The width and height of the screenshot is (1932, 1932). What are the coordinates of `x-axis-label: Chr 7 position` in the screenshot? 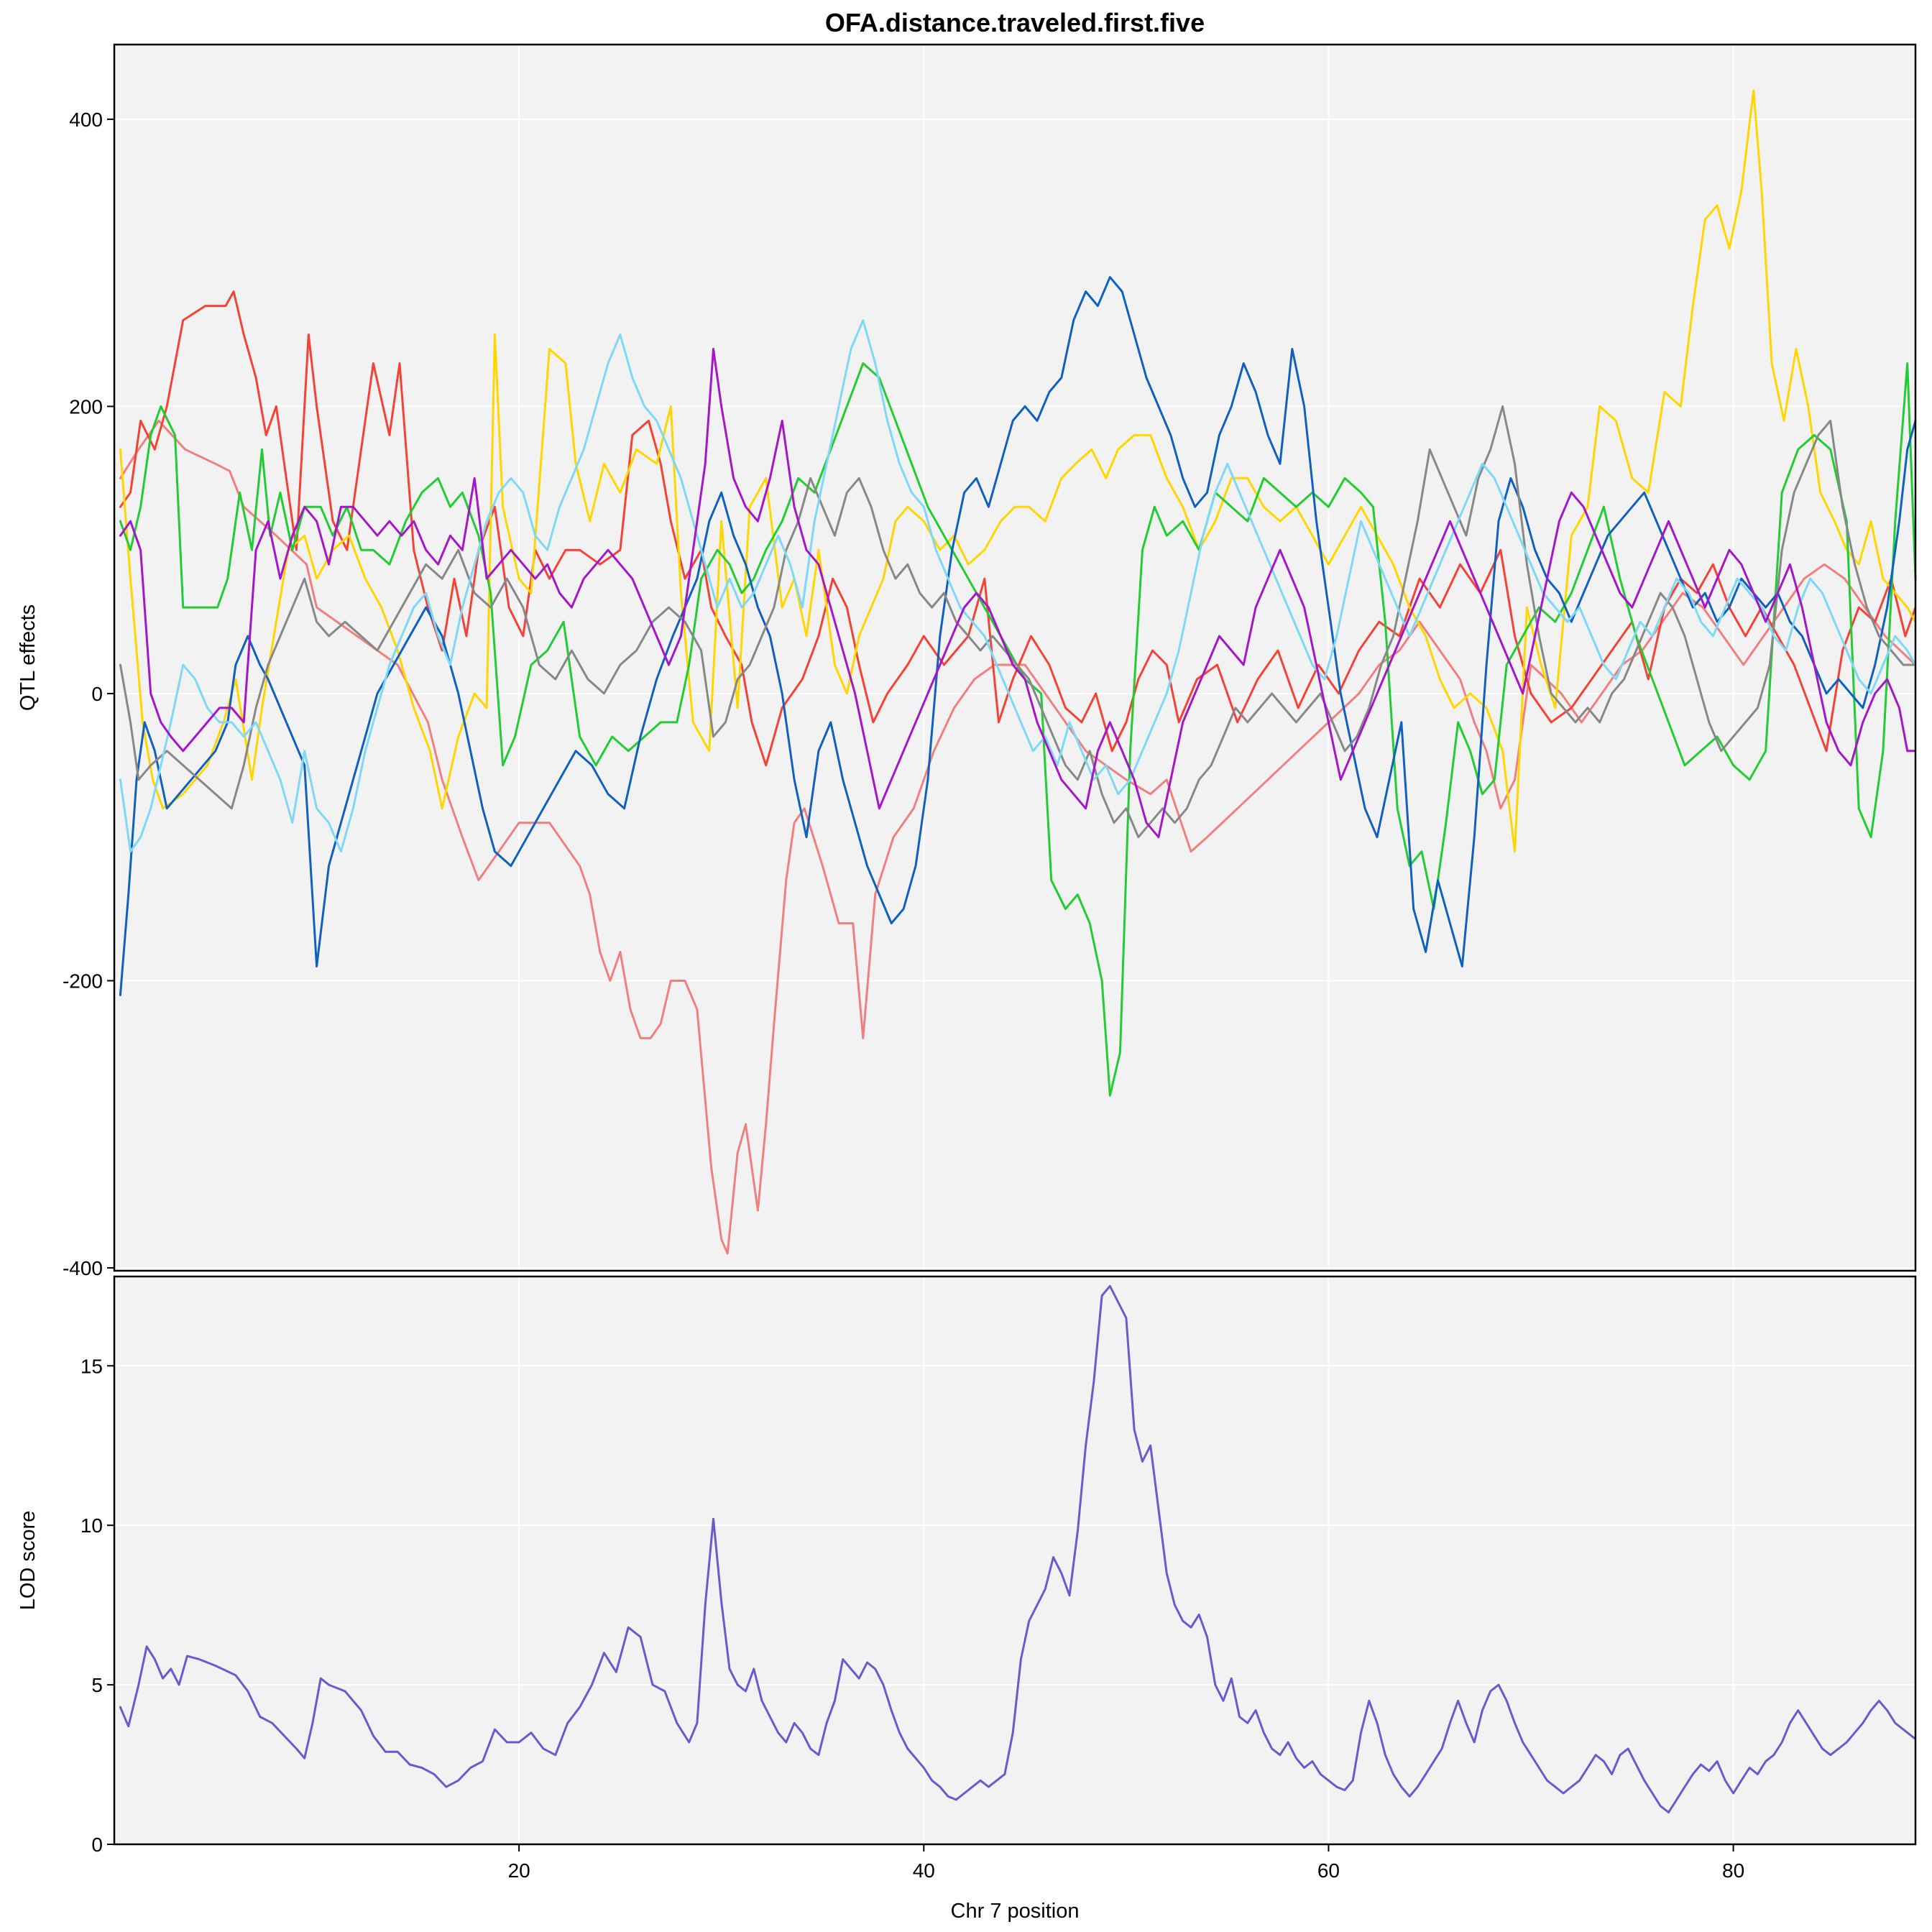 It's located at (1015, 1911).